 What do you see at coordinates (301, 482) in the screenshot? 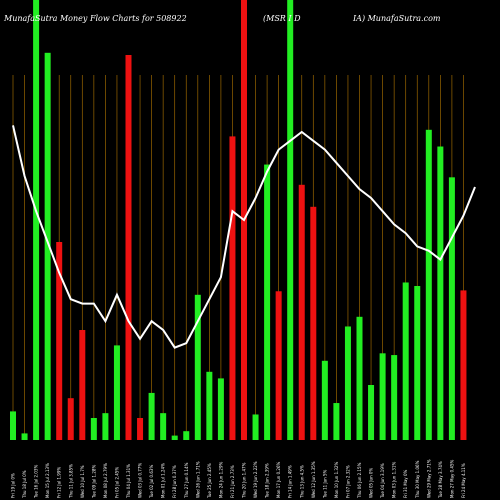
I see `x-tick-label: Thu 13 Jun 4.5%` at bounding box center [301, 482].